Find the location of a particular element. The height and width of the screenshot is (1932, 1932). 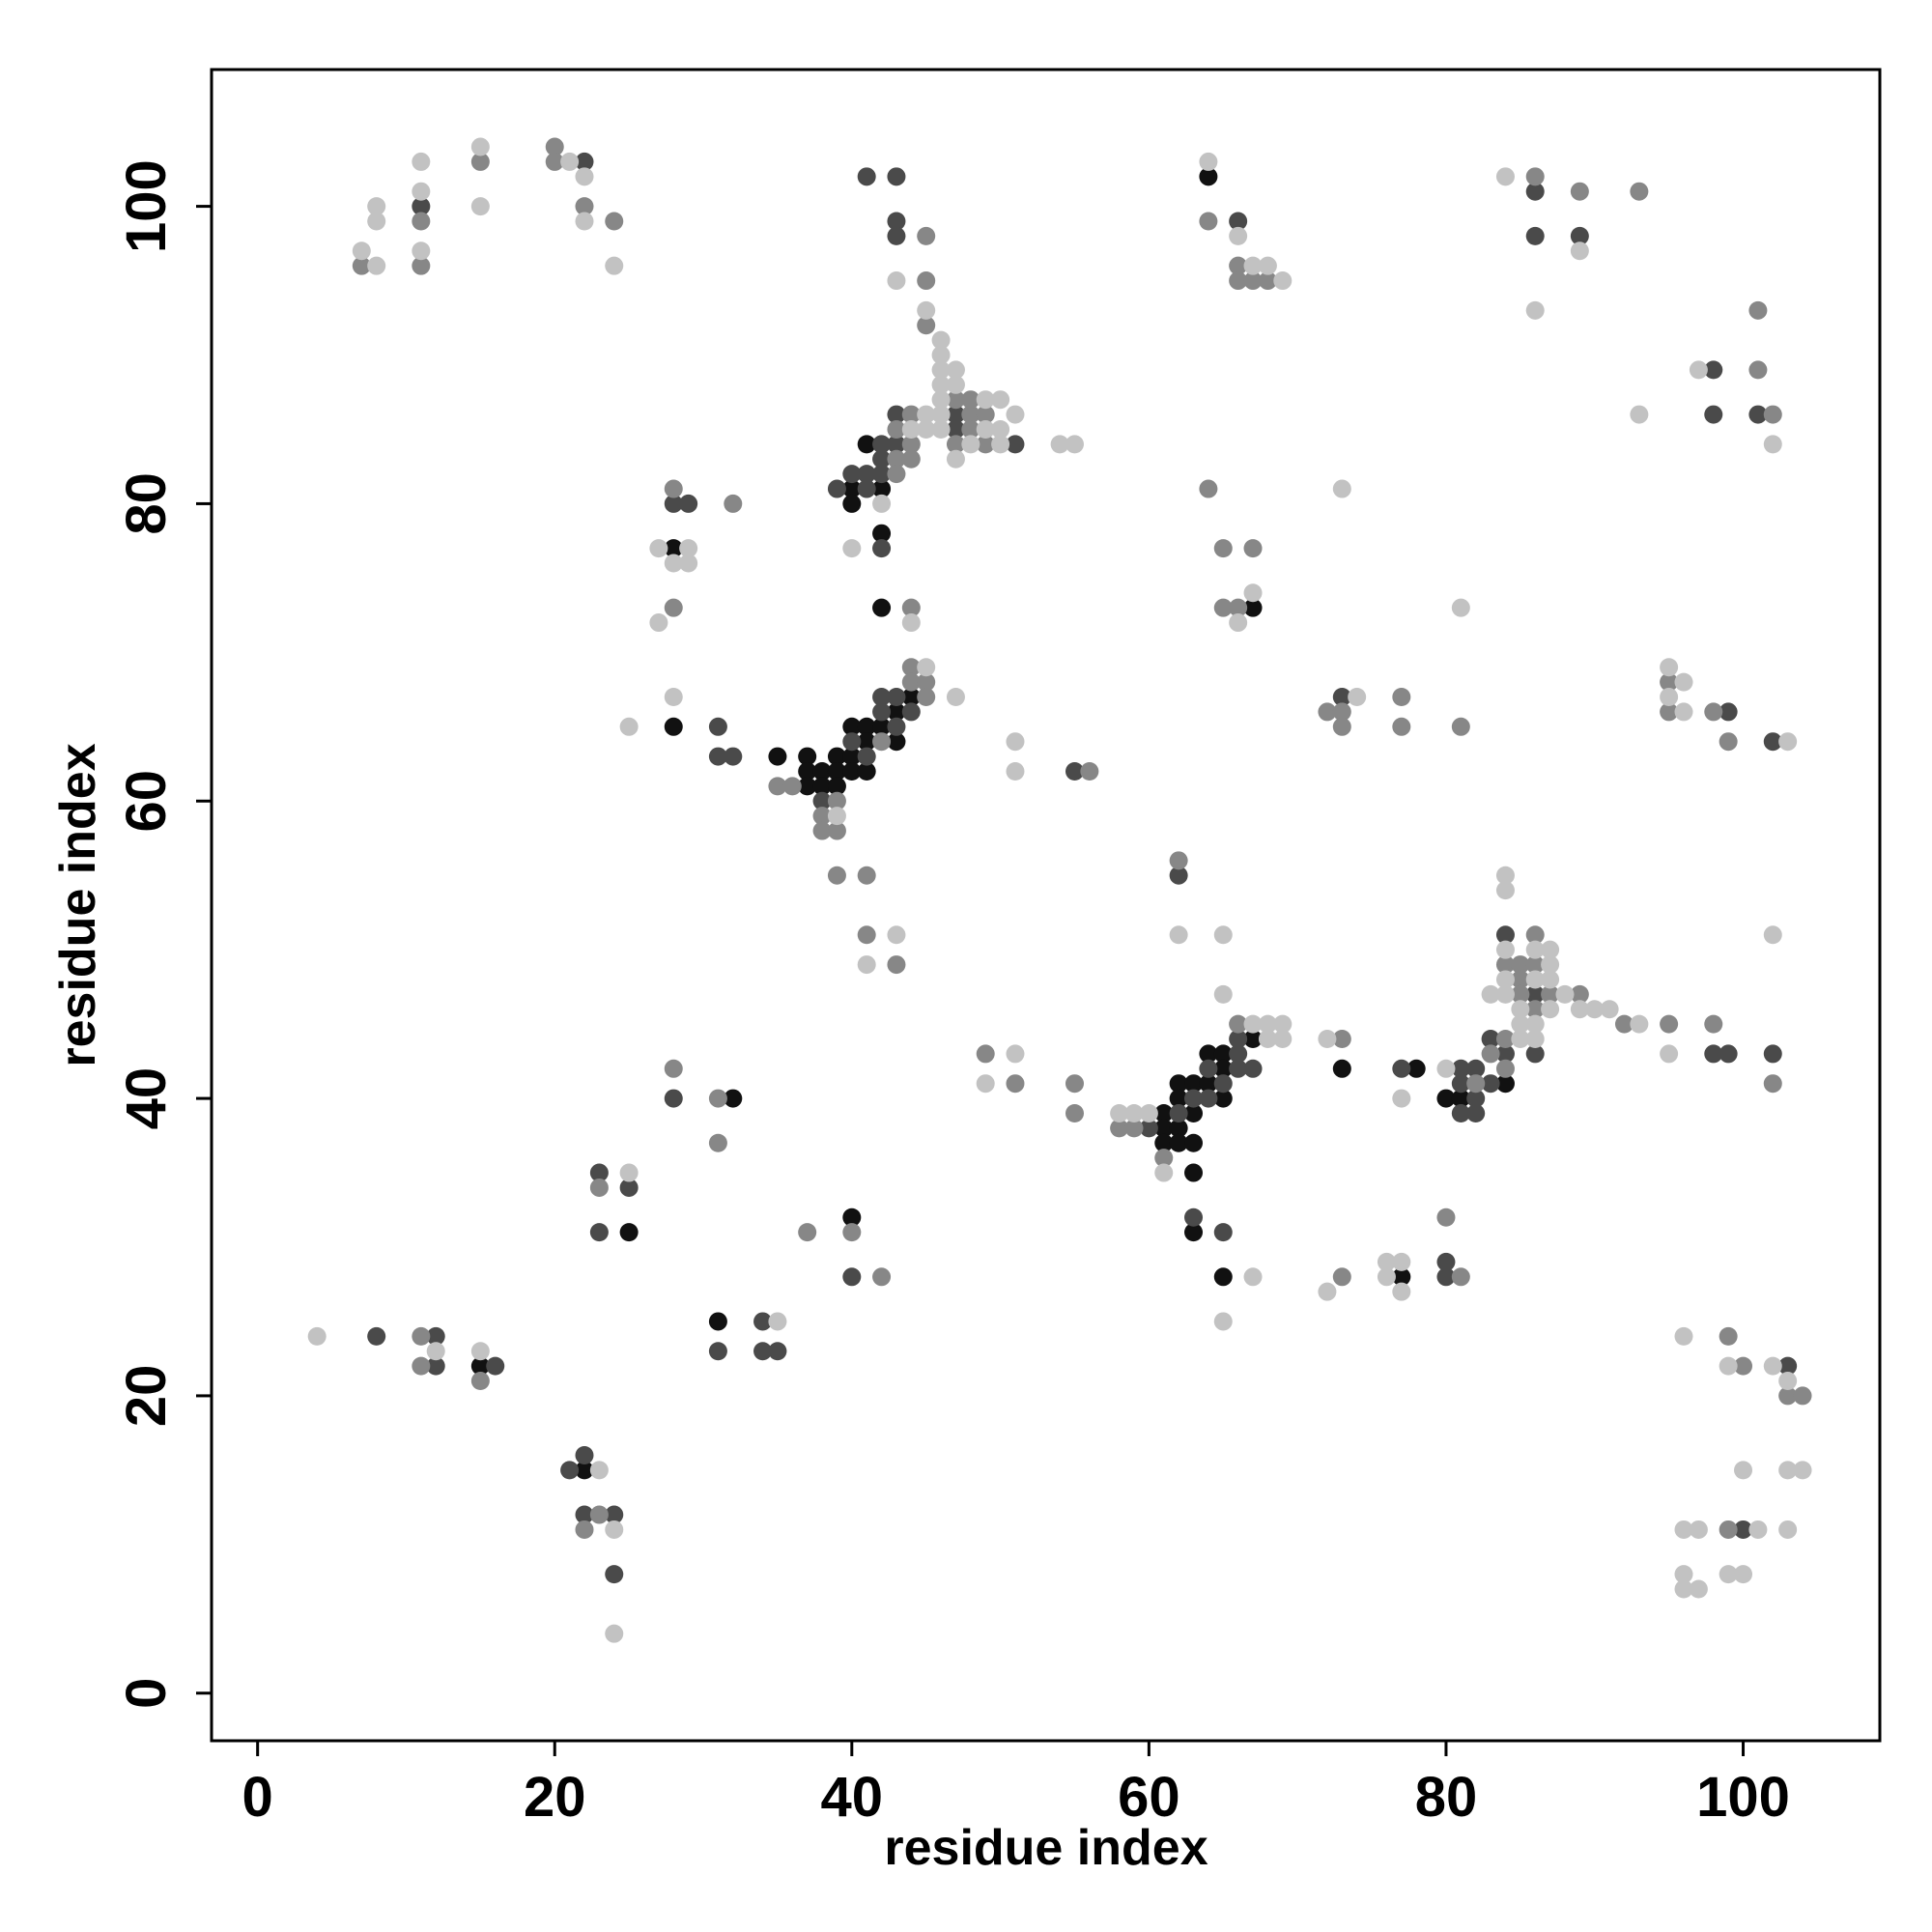

x-tick-label: 20 is located at coordinates (555, 1797).